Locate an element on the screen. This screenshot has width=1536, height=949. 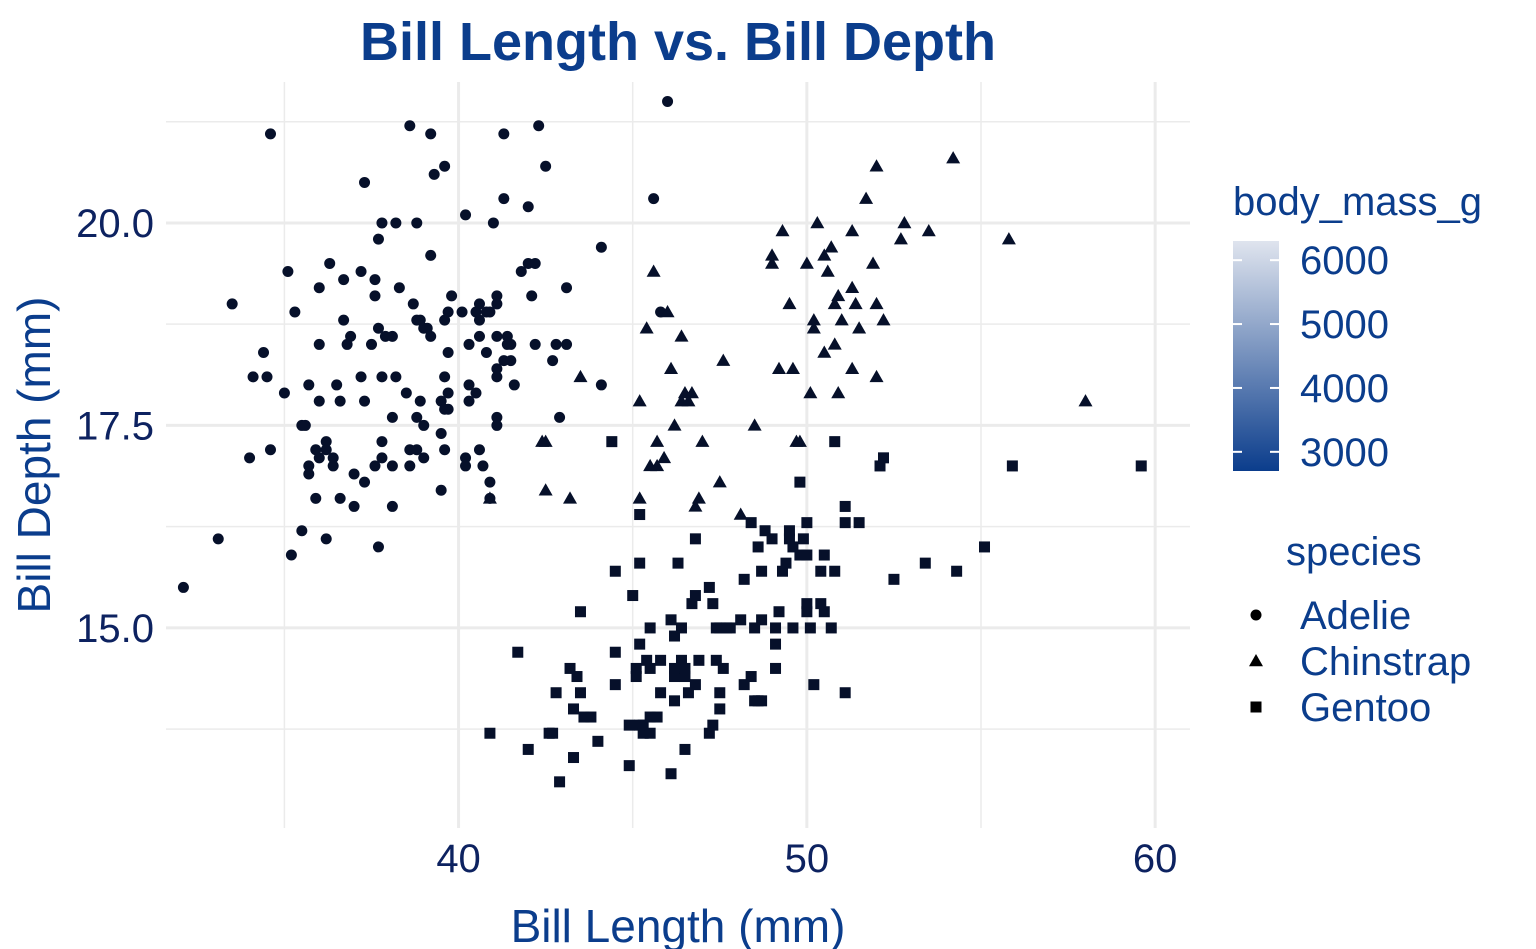
color-legend-label: 5000 is located at coordinates (1344, 325).